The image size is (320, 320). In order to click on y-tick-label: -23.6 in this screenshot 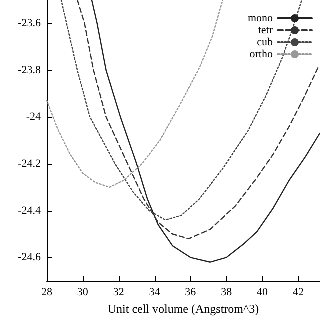, I will do `click(30, 23)`.